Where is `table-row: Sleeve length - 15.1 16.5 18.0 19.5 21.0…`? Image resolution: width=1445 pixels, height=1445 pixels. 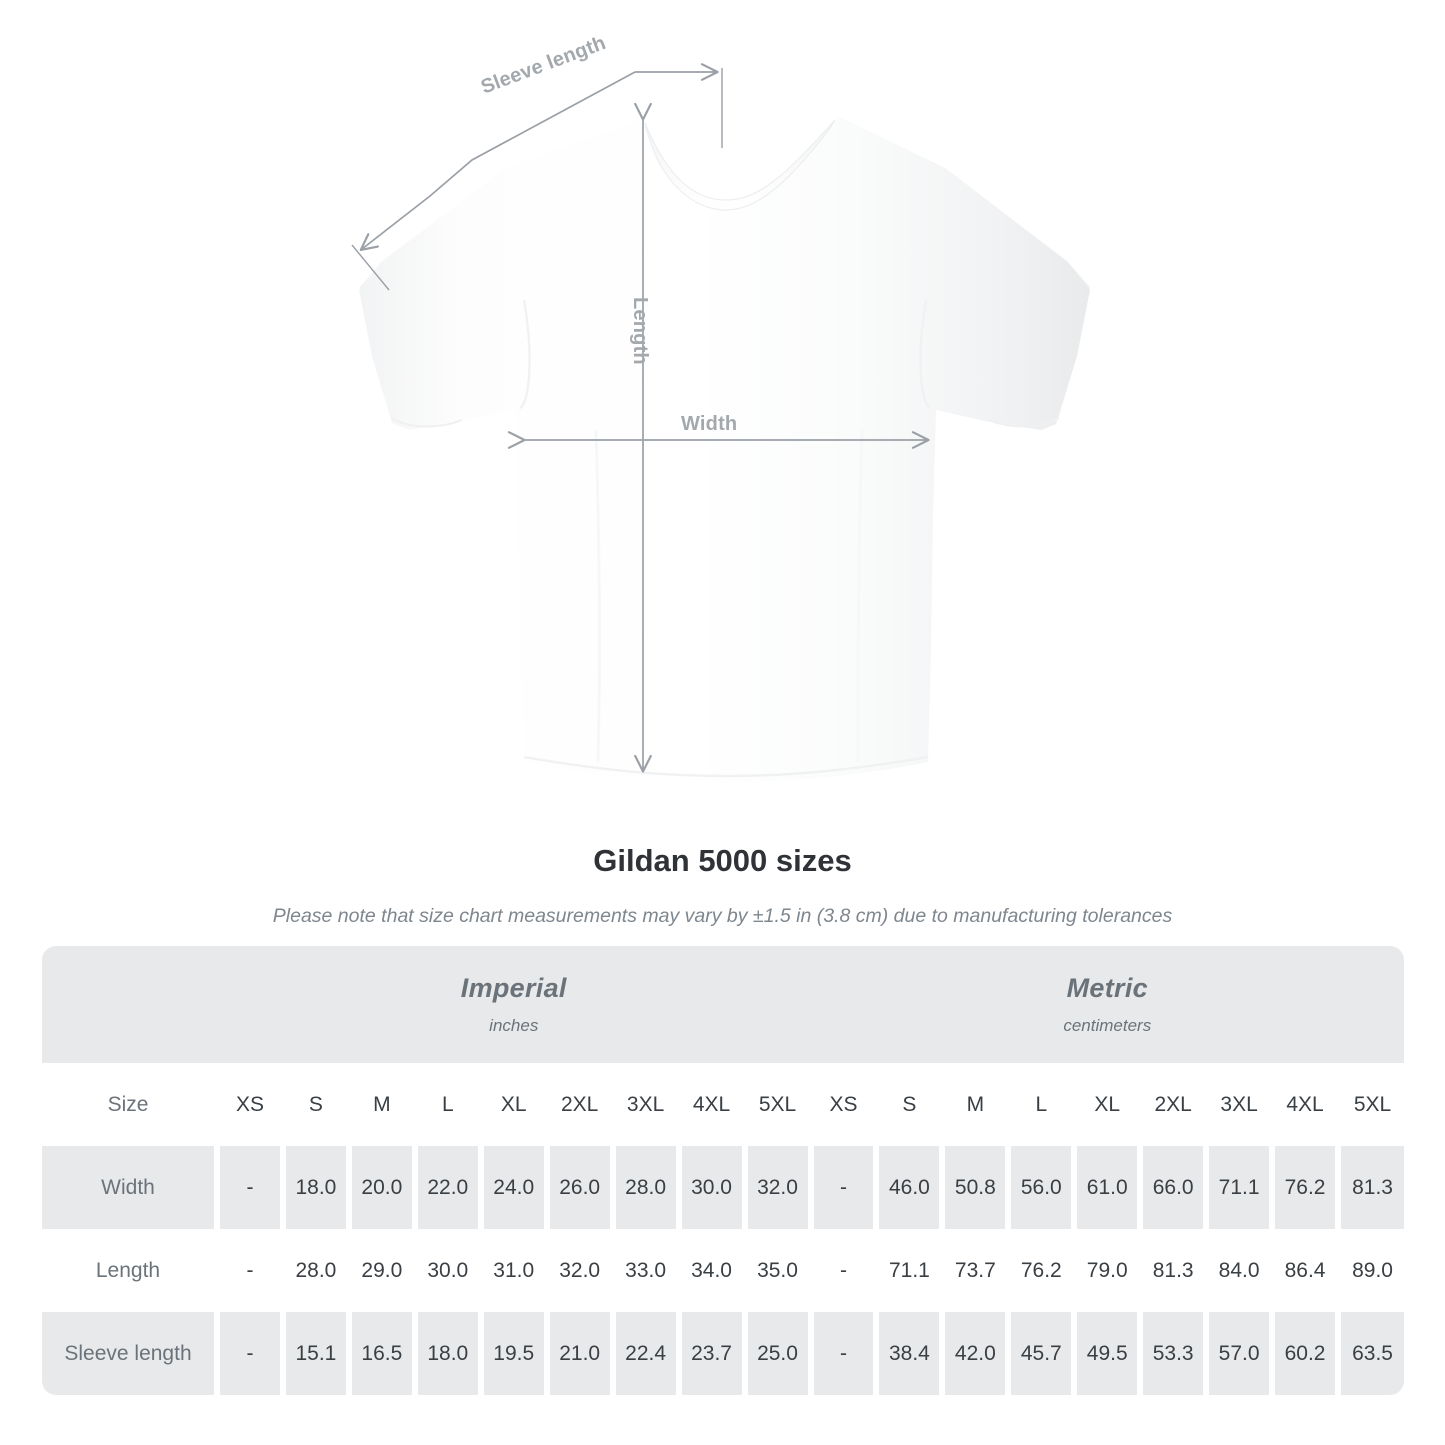
table-row: Sleeve length - 15.1 16.5 18.0 19.5 21.0… is located at coordinates (723, 1353).